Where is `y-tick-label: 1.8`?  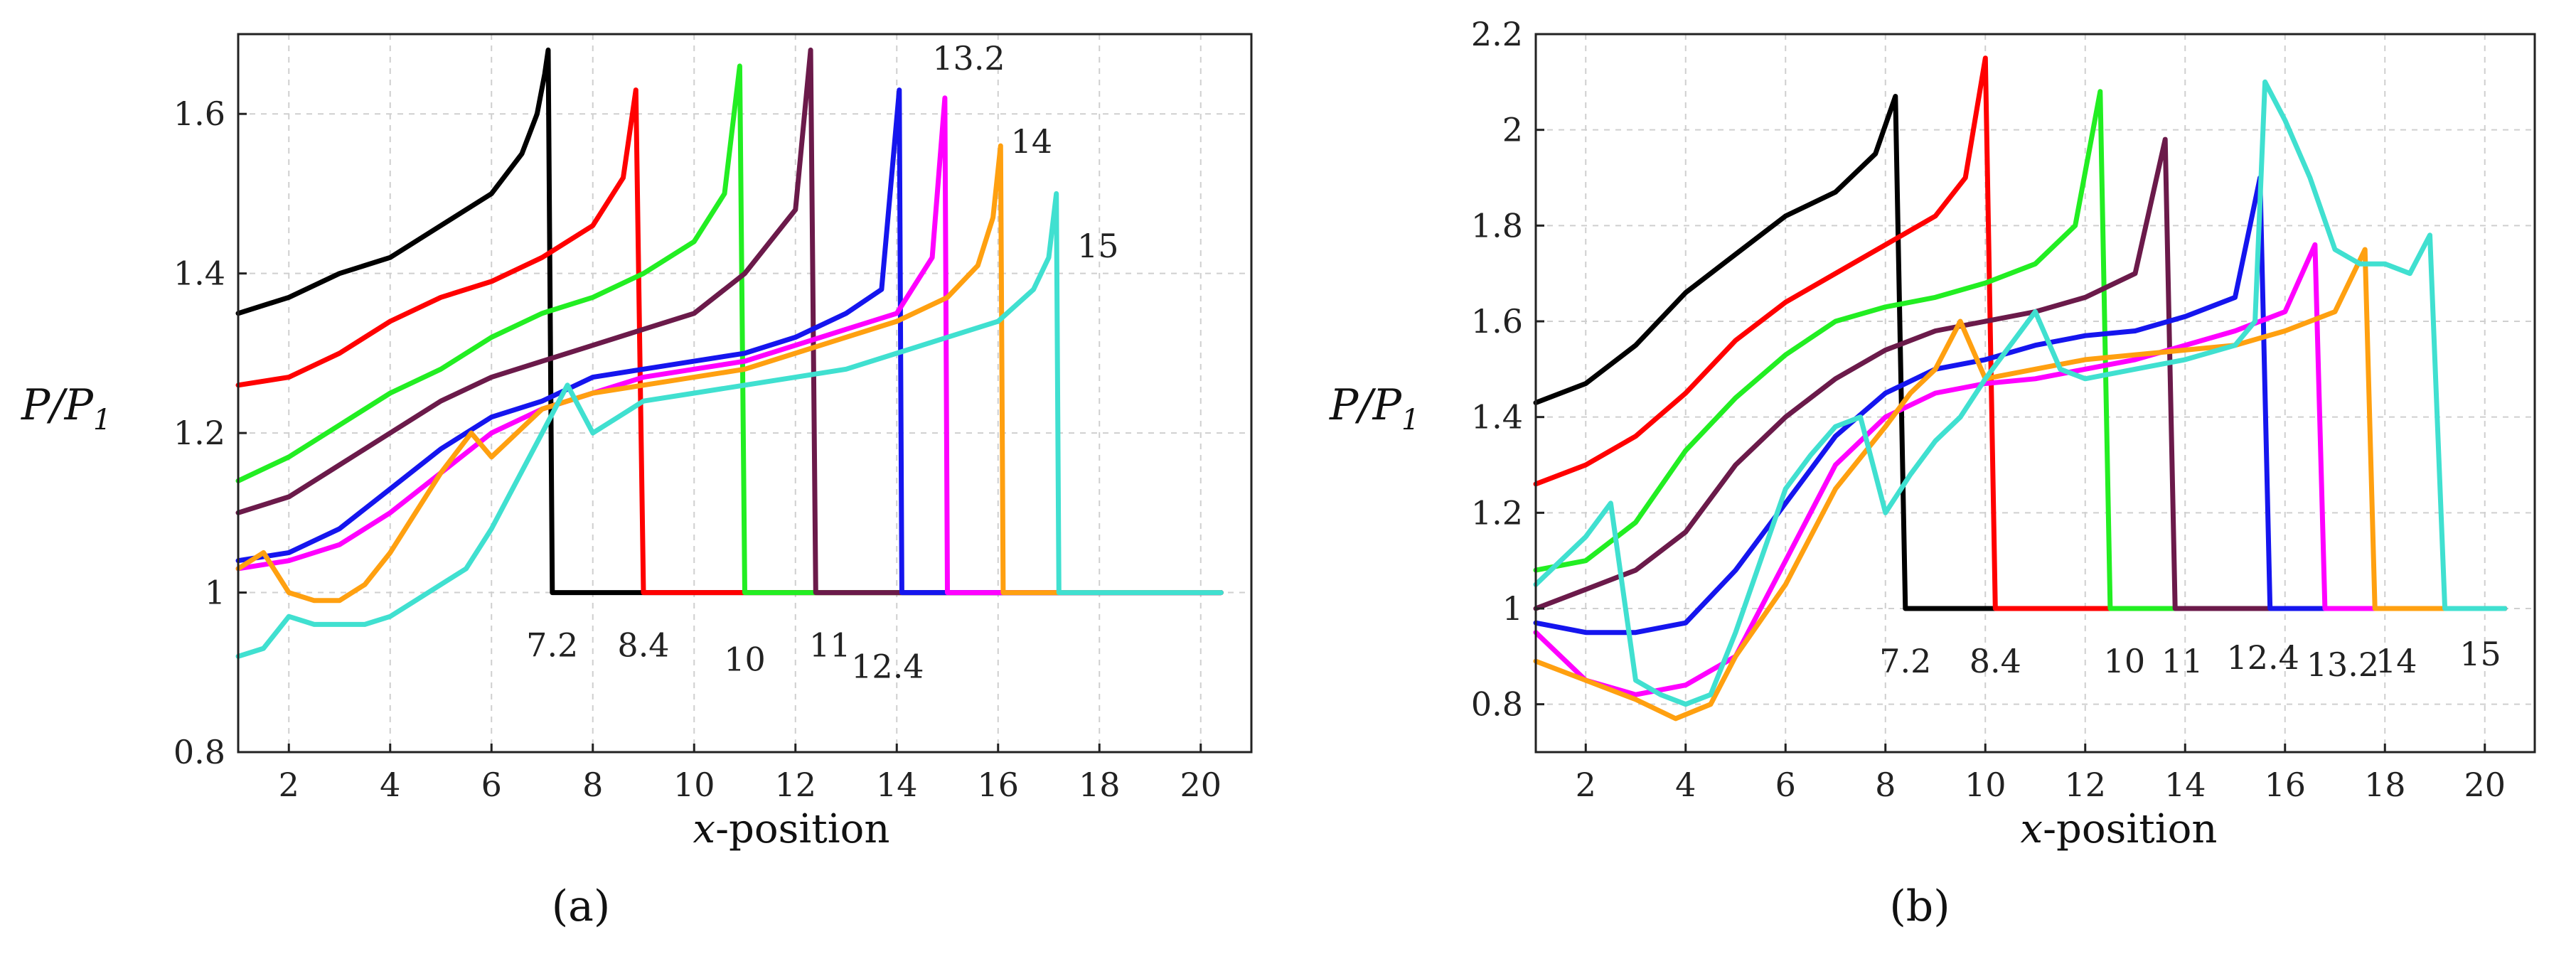
y-tick-label: 1.8 is located at coordinates (1497, 225).